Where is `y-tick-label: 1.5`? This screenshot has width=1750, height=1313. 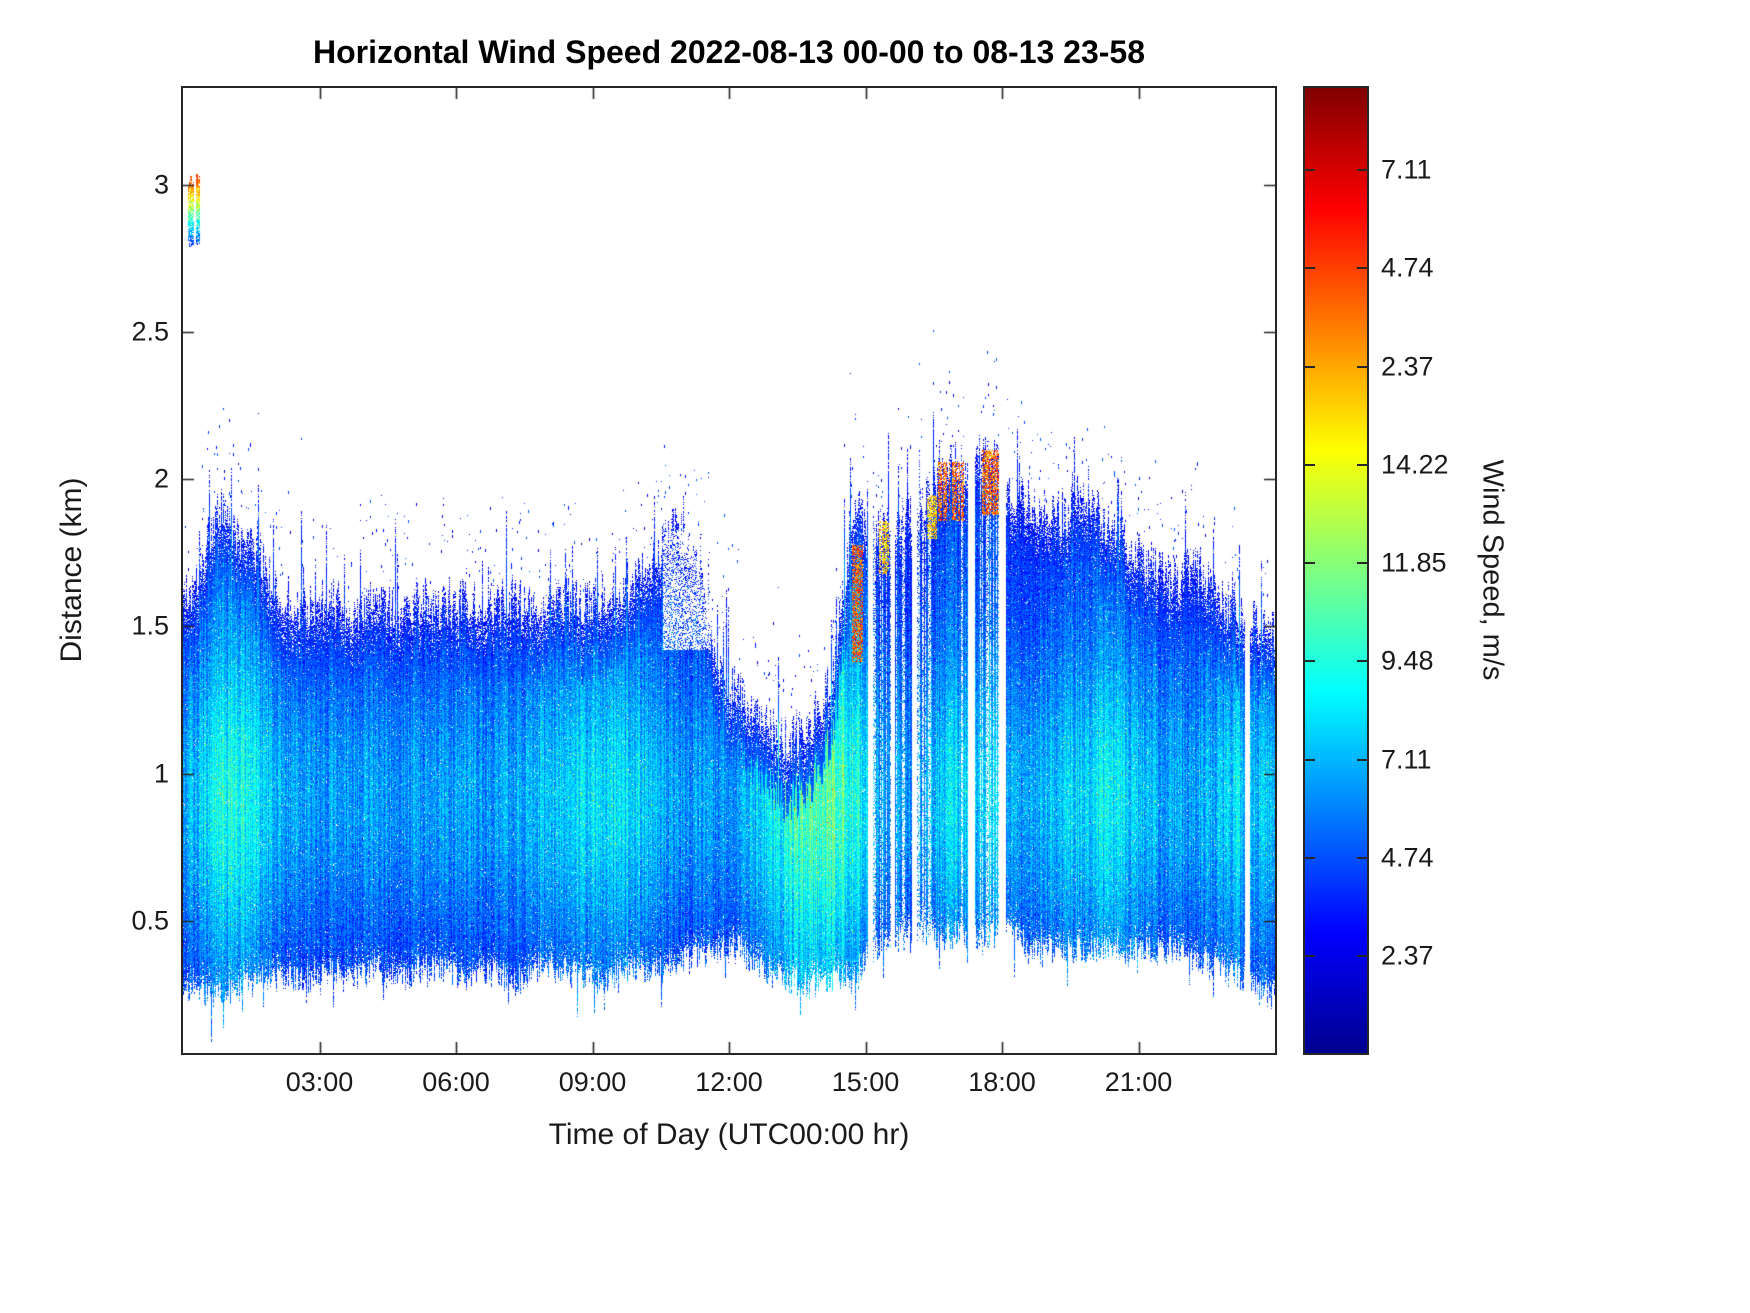 y-tick-label: 1.5 is located at coordinates (150, 625).